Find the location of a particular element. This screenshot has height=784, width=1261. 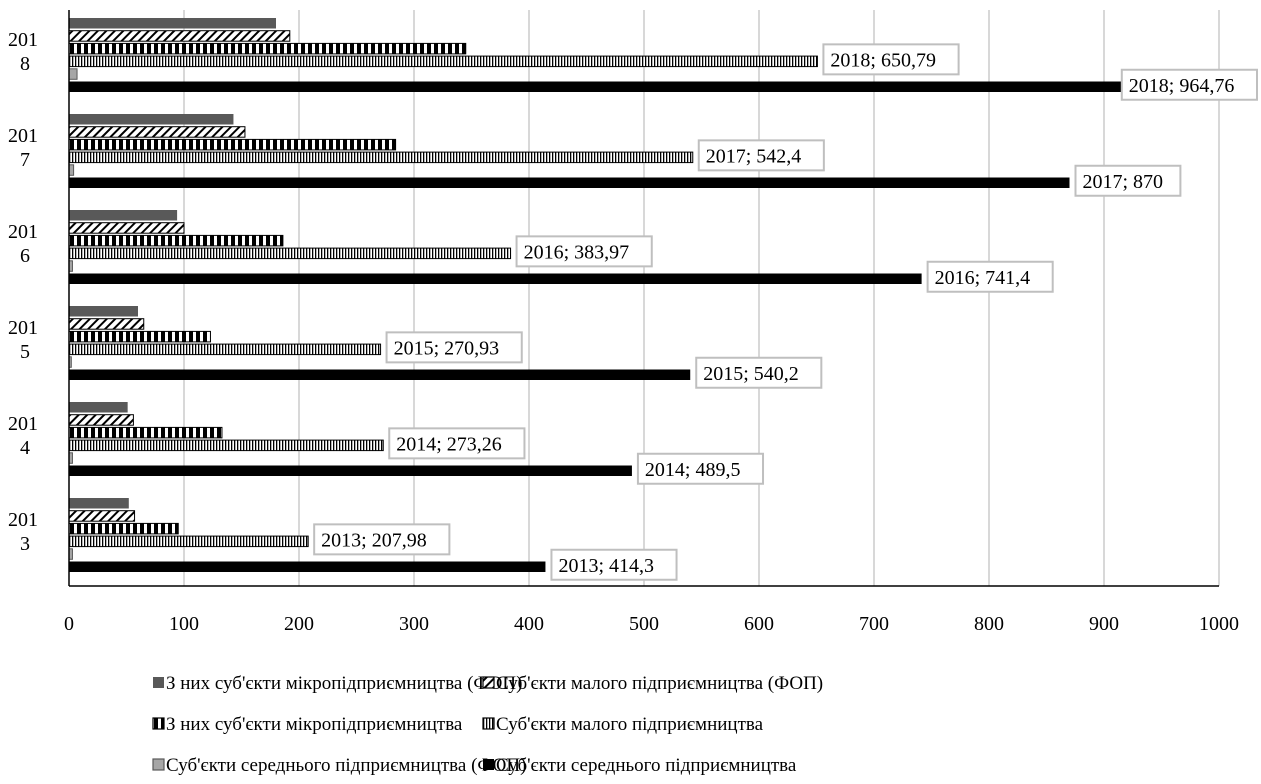

data-label: 2016; 383,97 is located at coordinates (584, 251).